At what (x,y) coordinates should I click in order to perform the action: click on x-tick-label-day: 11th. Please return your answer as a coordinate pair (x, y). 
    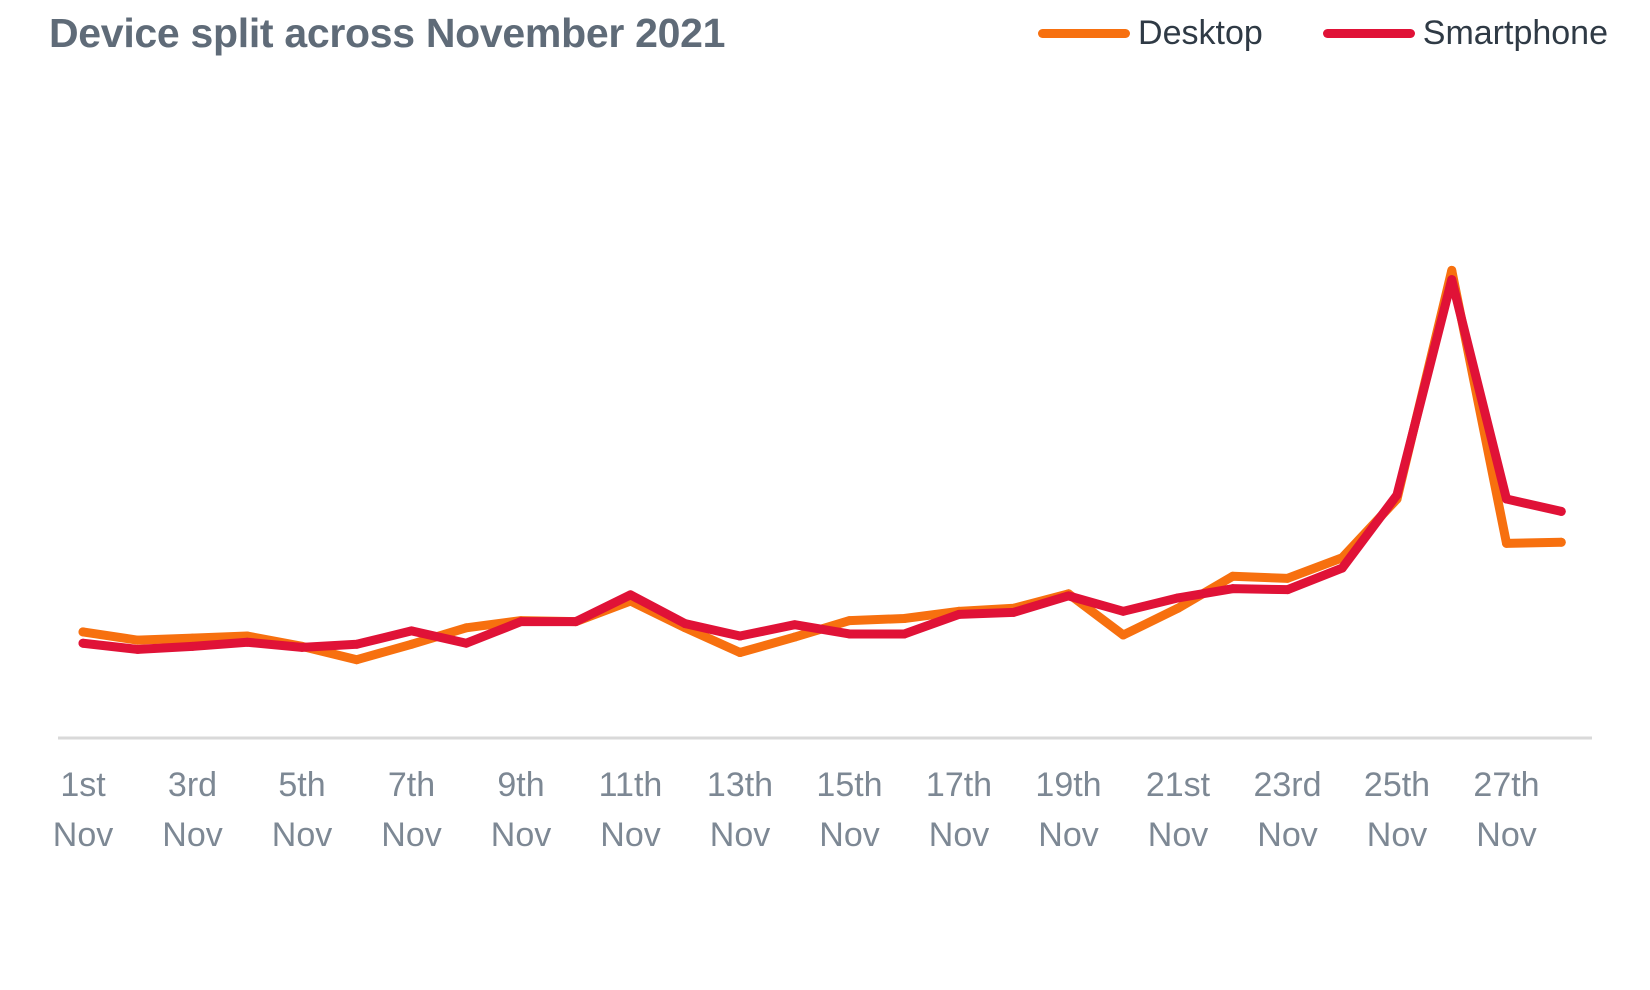
    Looking at the image, I should click on (631, 785).